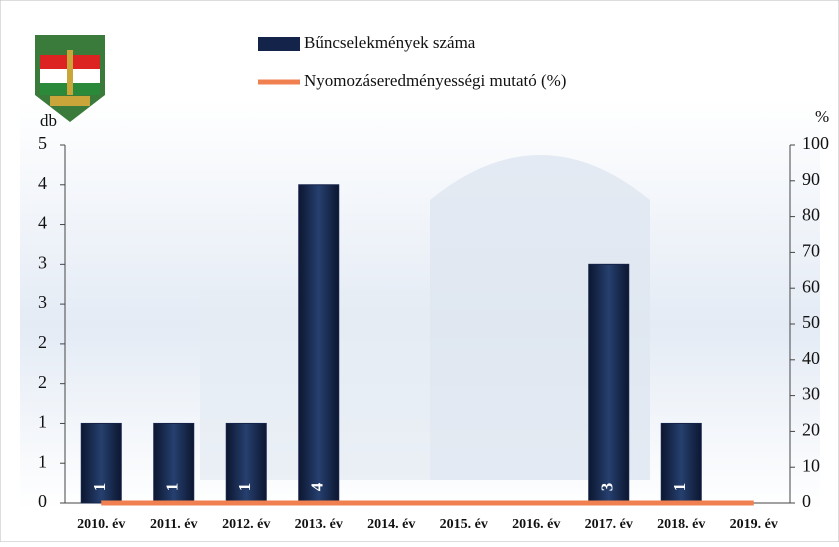  I want to click on data-label: 3, so click(607, 487).